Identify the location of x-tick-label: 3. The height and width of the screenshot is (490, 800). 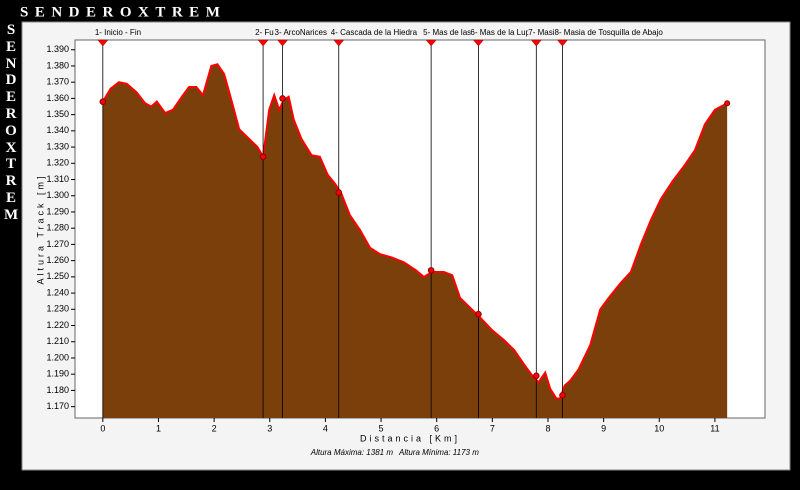
(269, 428).